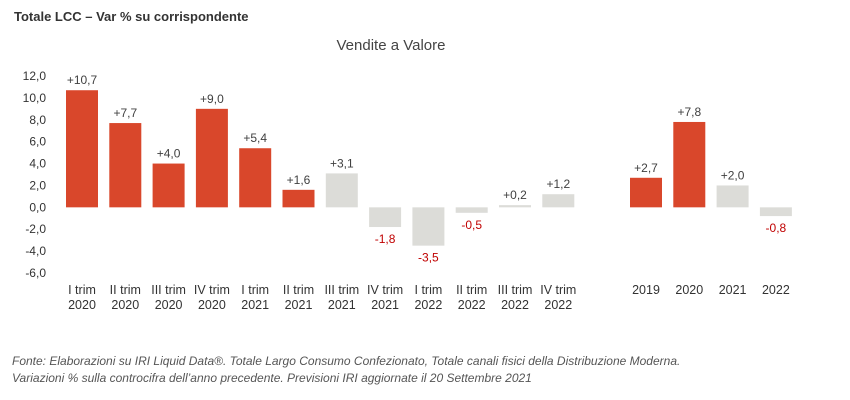 The image size is (850, 400). I want to click on data-label: -3,5, so click(428, 258).